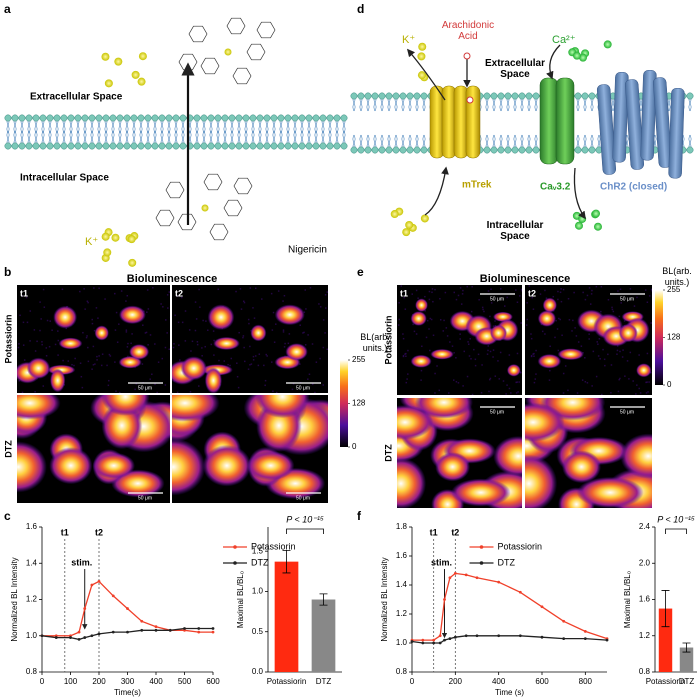 This screenshot has height=700, width=700. What do you see at coordinates (676, 531) in the screenshot?
I see `significance-bracket` at bounding box center [676, 531].